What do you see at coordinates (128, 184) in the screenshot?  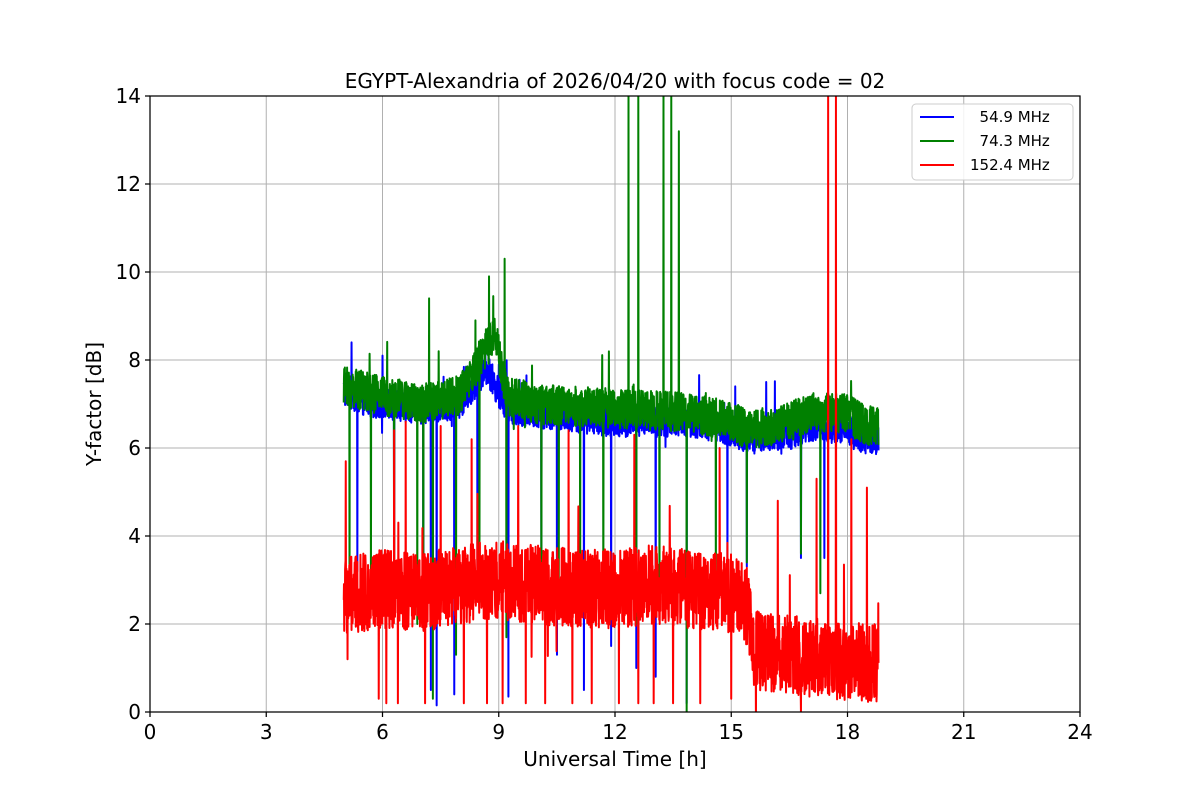 I see `y-tick-label: 12` at bounding box center [128, 184].